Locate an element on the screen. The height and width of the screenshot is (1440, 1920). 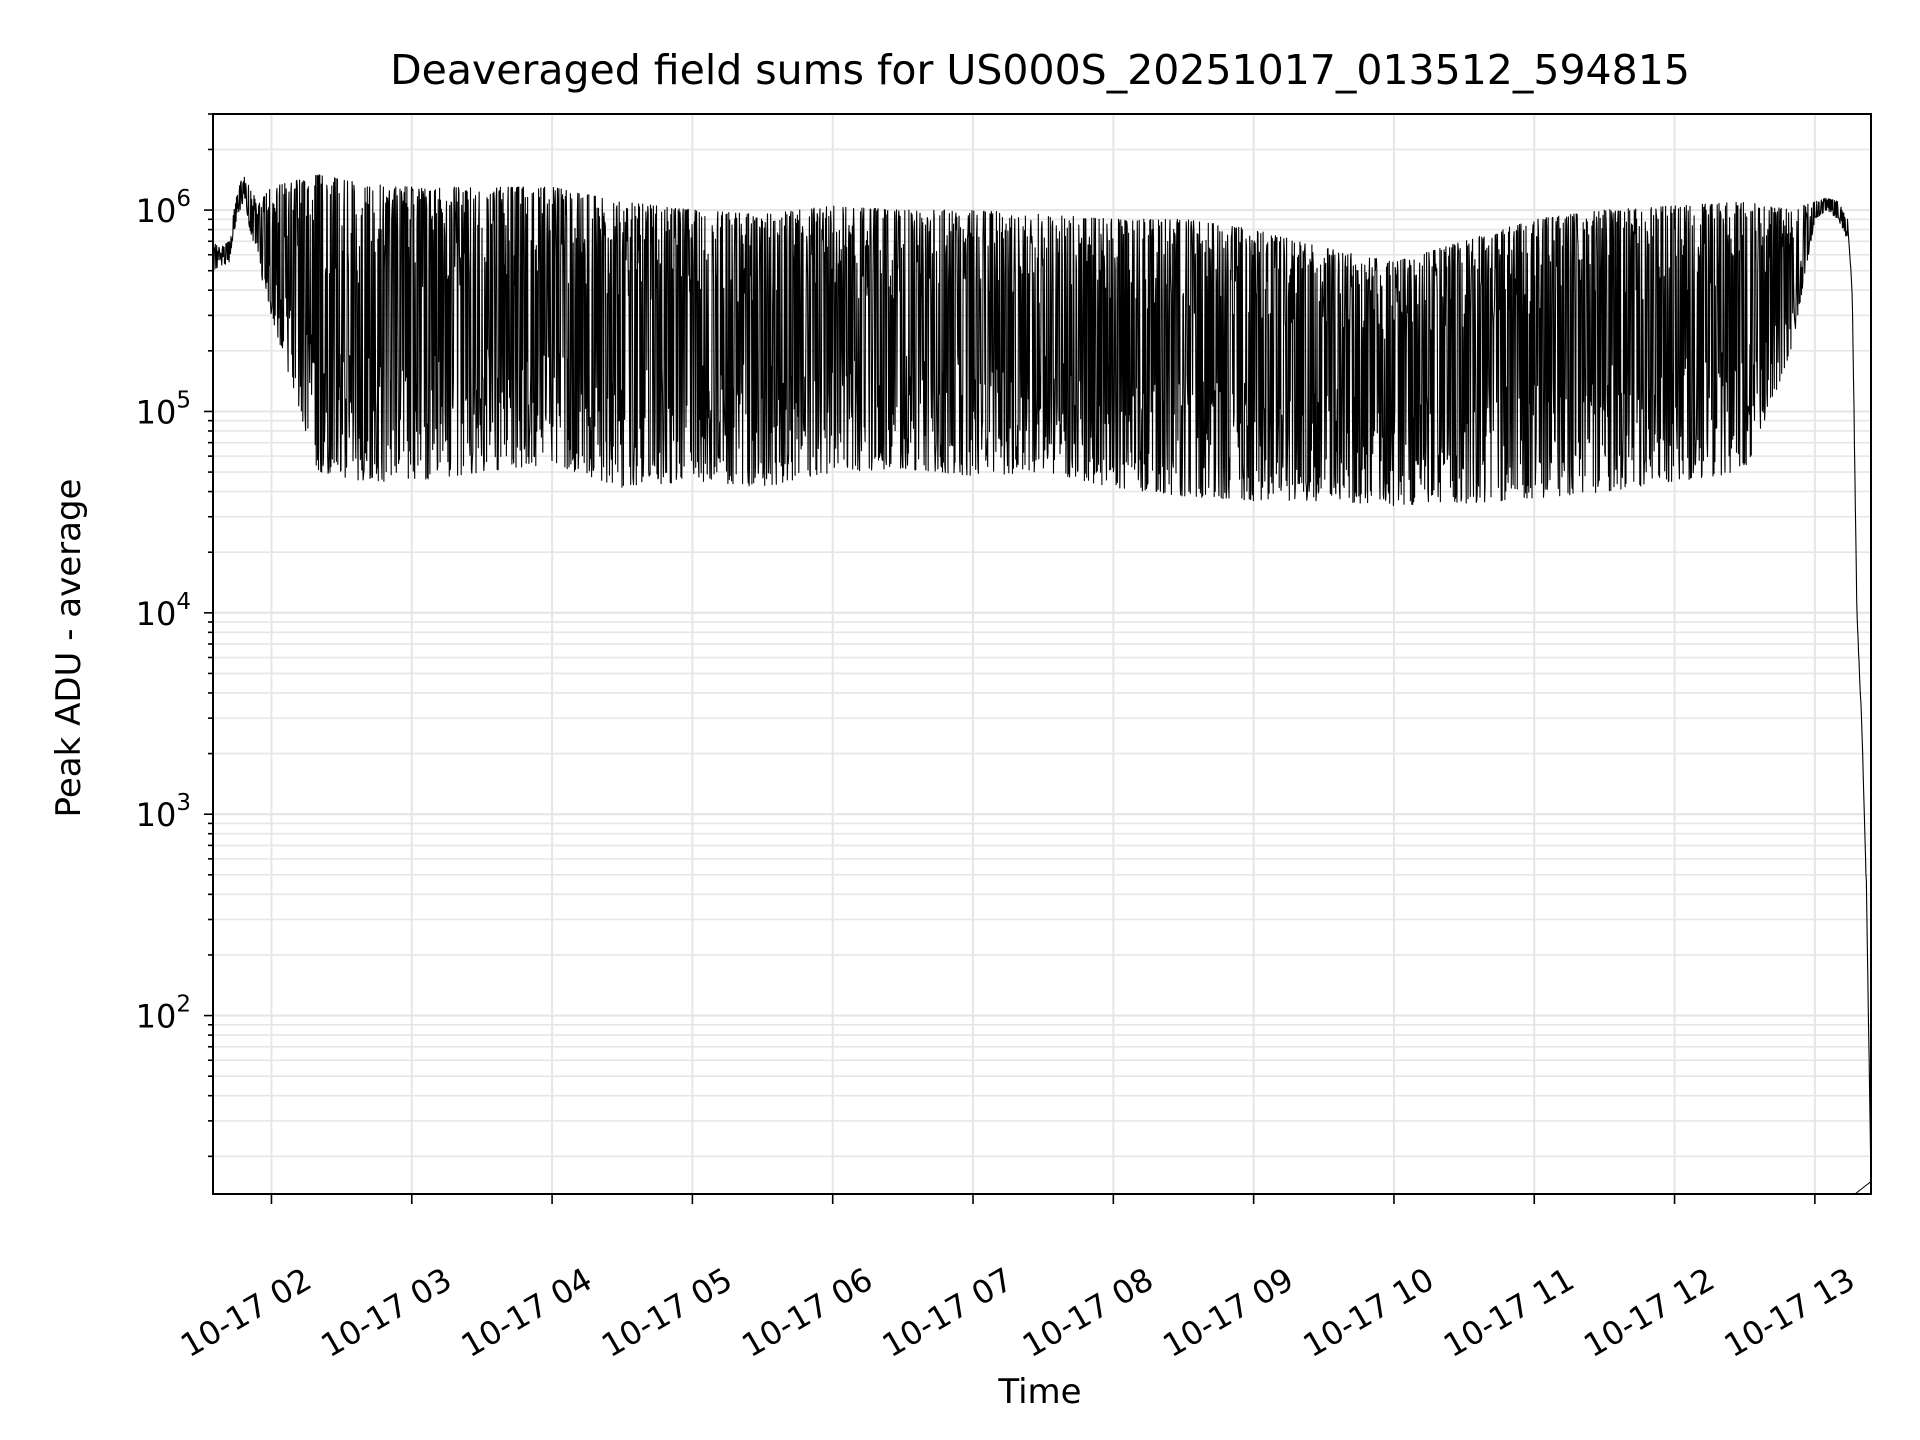
y-tick-exponent: 3 is located at coordinates (183, 803).